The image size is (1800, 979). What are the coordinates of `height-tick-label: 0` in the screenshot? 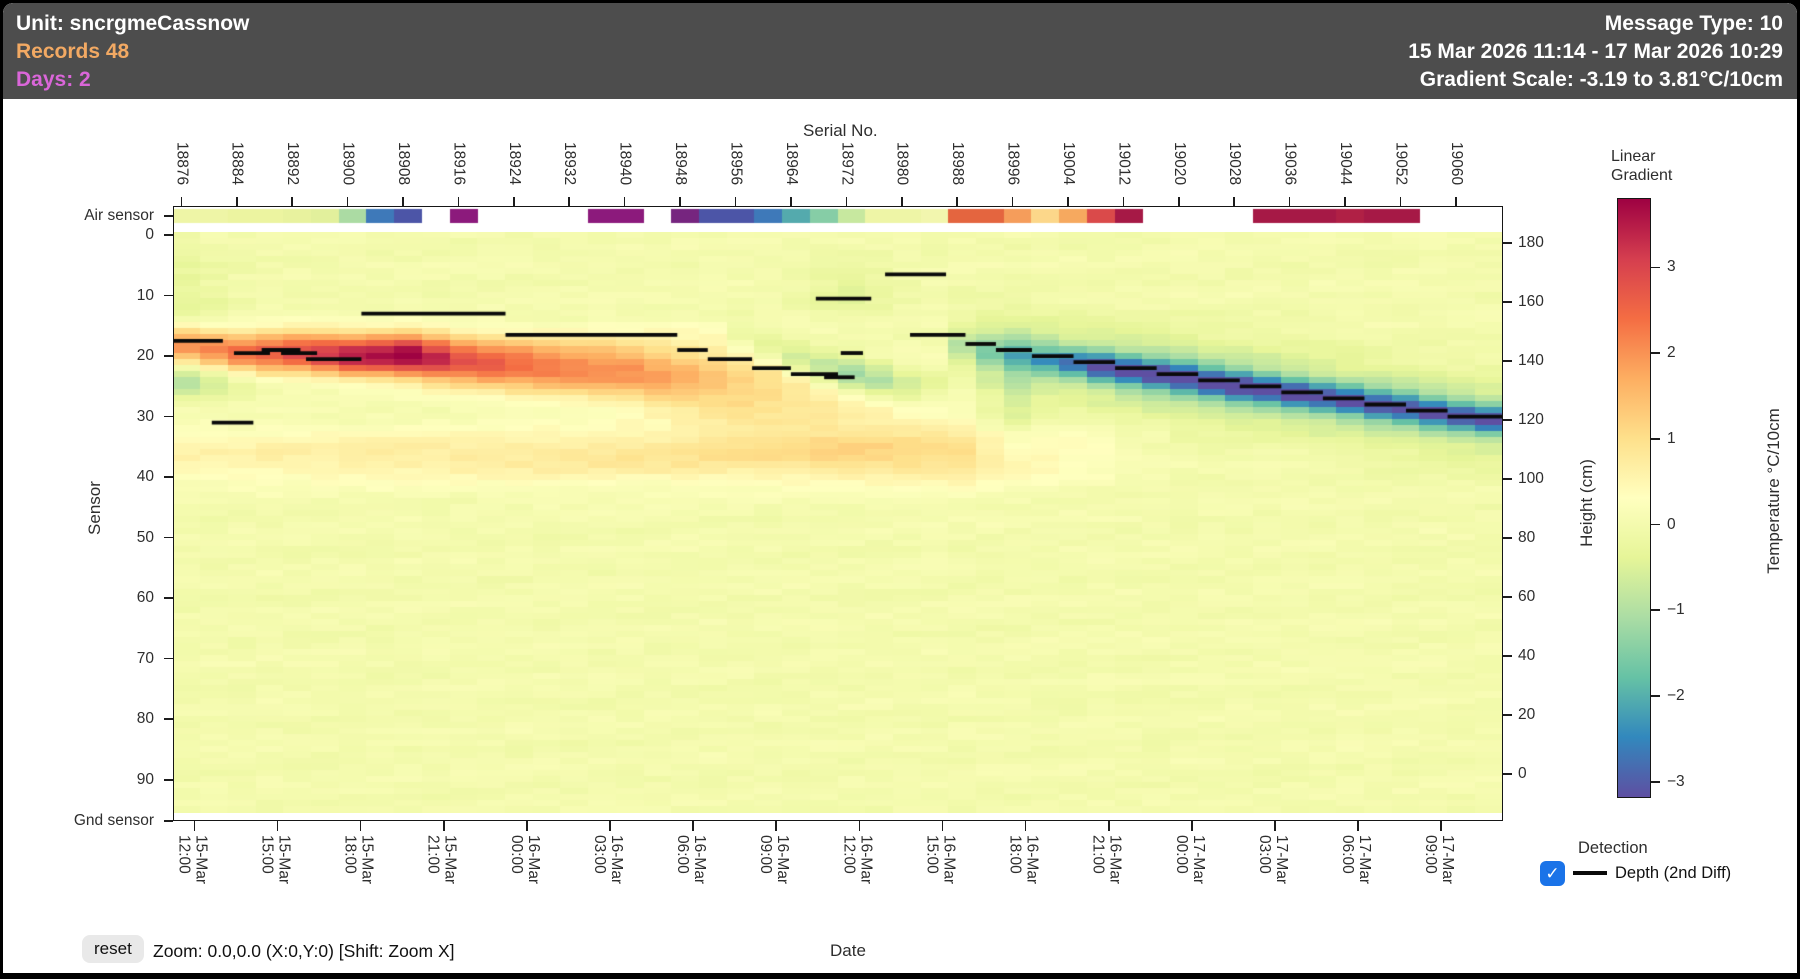 It's located at (1522, 773).